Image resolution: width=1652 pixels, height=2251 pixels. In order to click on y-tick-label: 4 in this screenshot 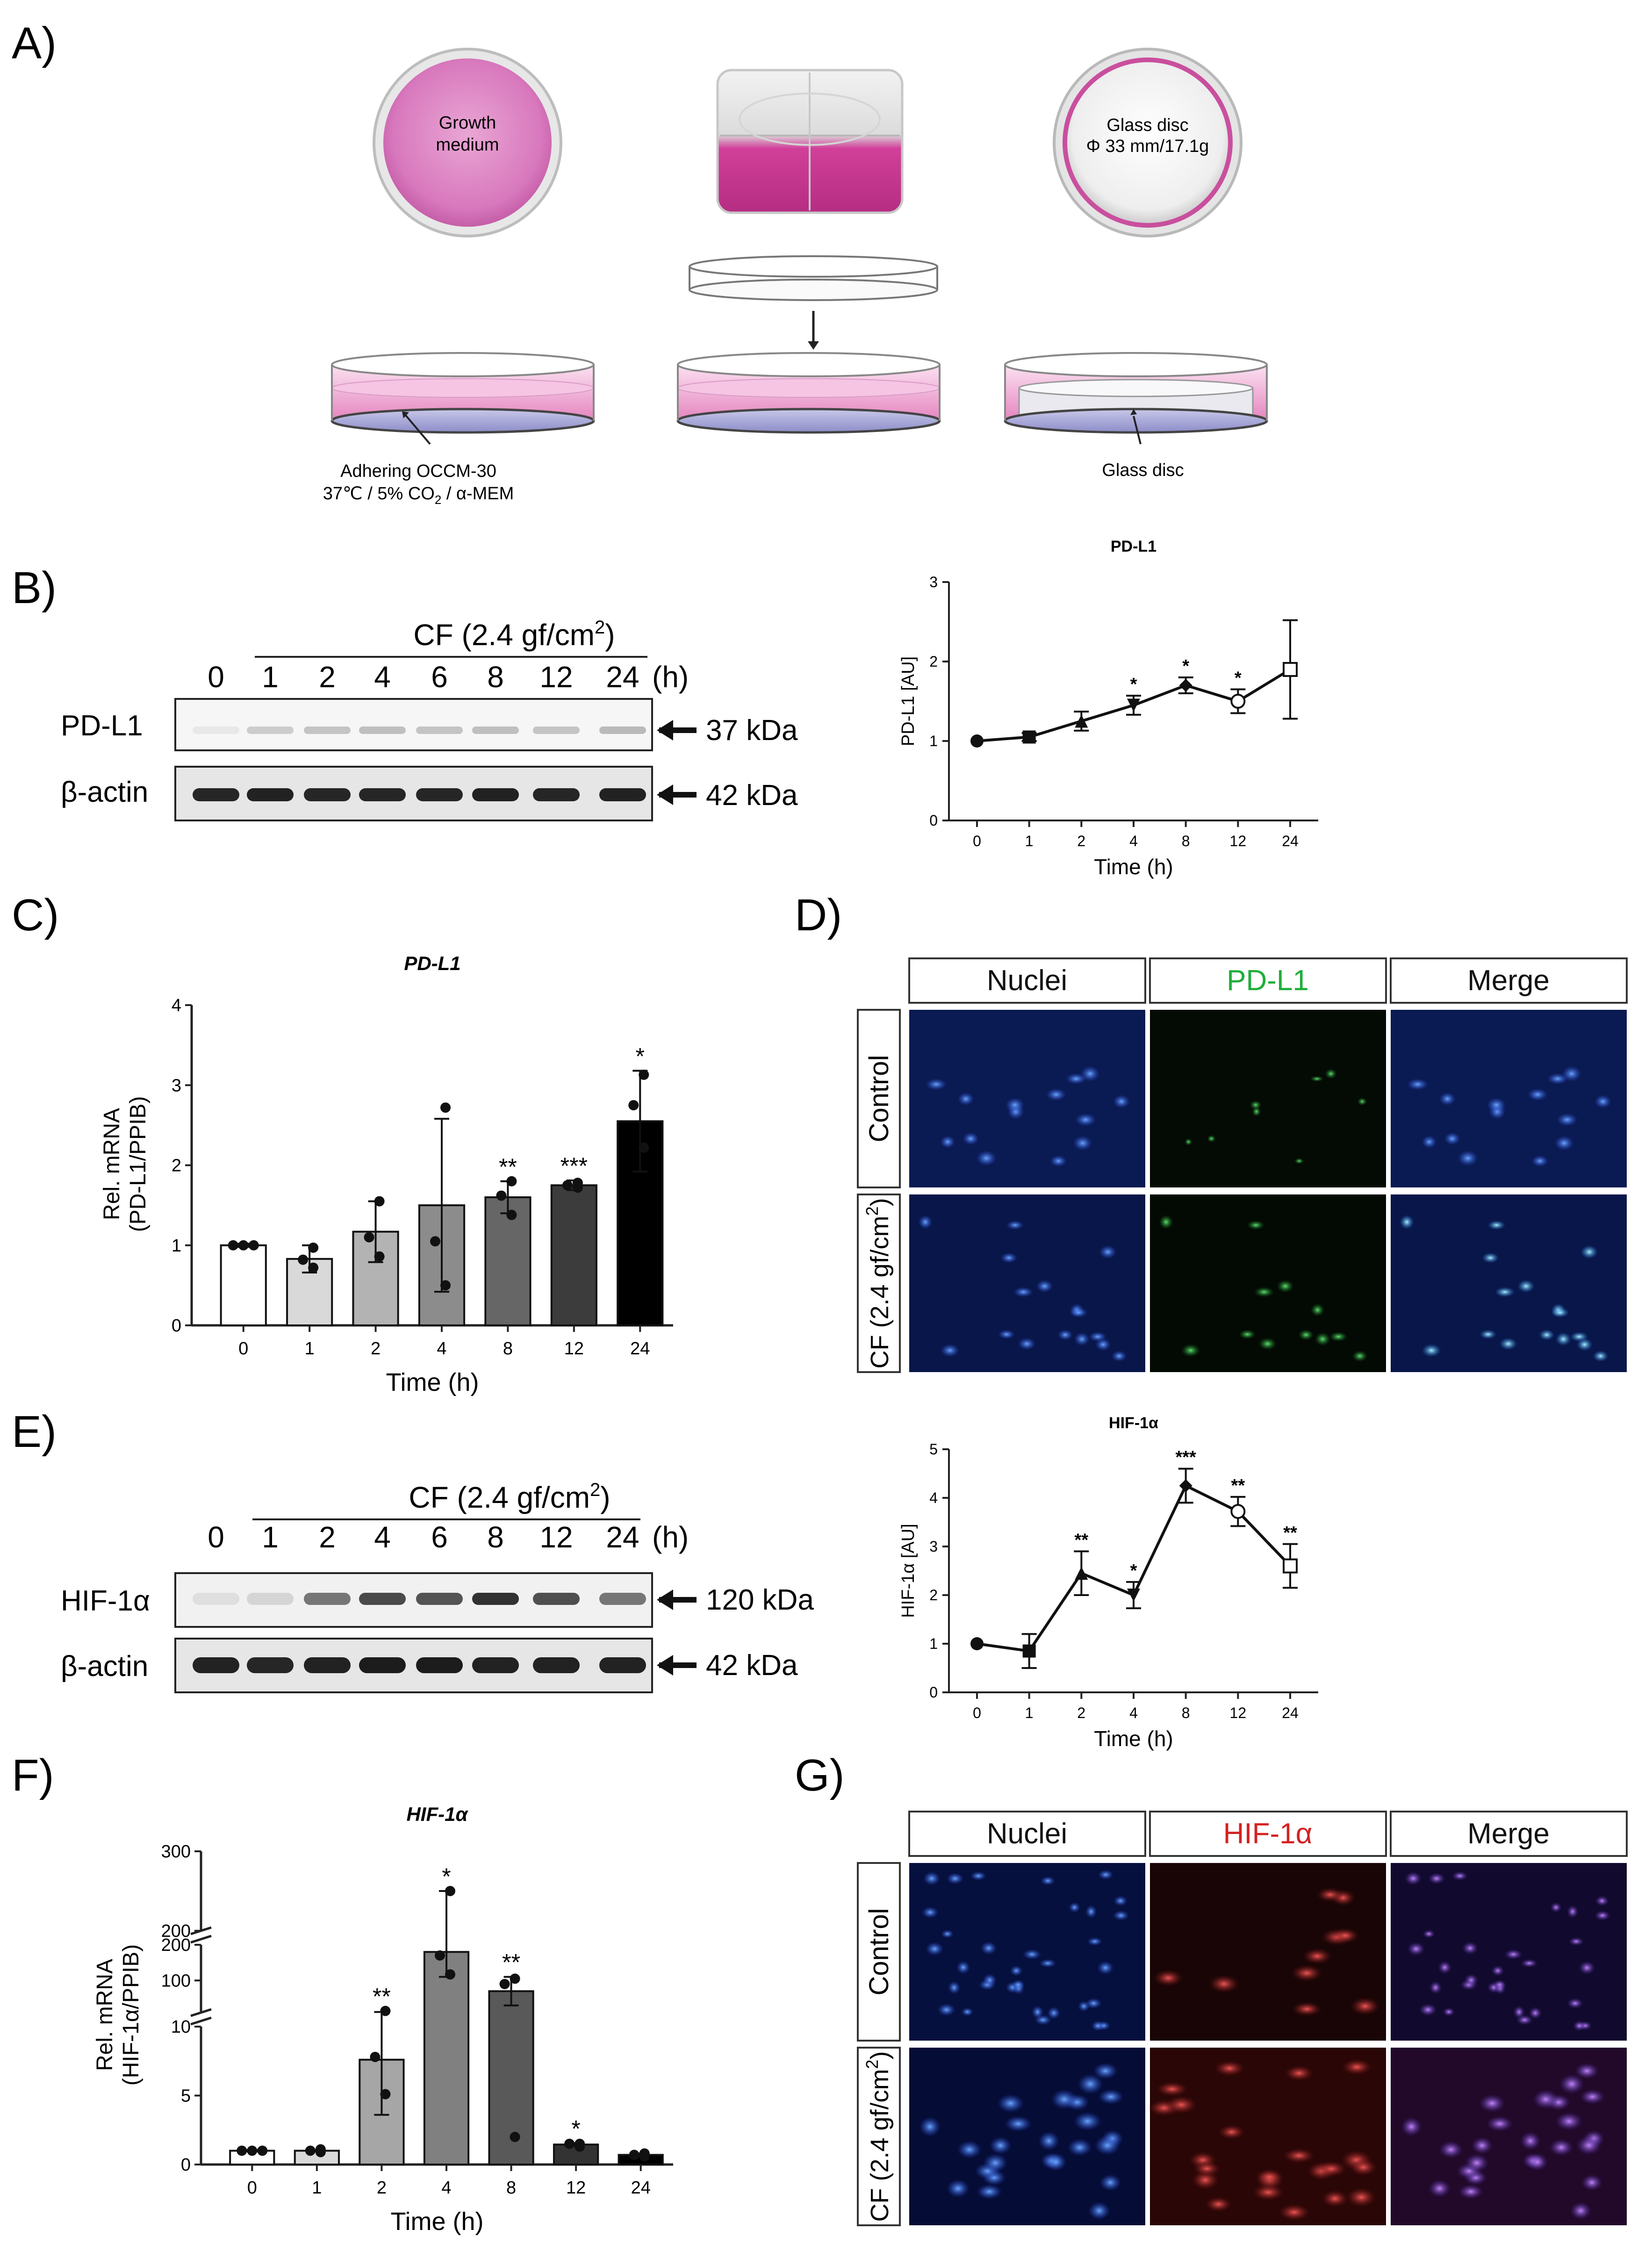, I will do `click(176, 1005)`.